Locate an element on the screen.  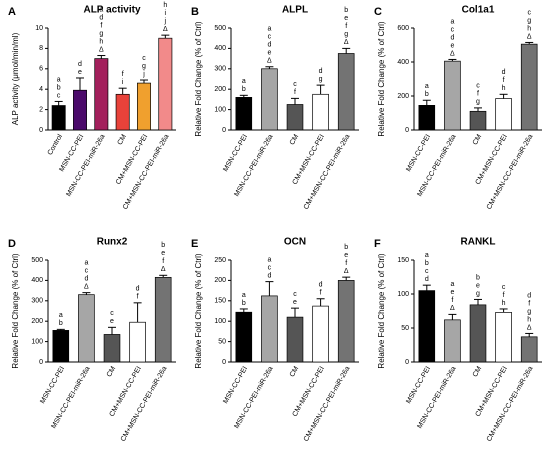
x-tick-label: MSN-CC-PEI-miR-26a is located at coordinates (85, 165).